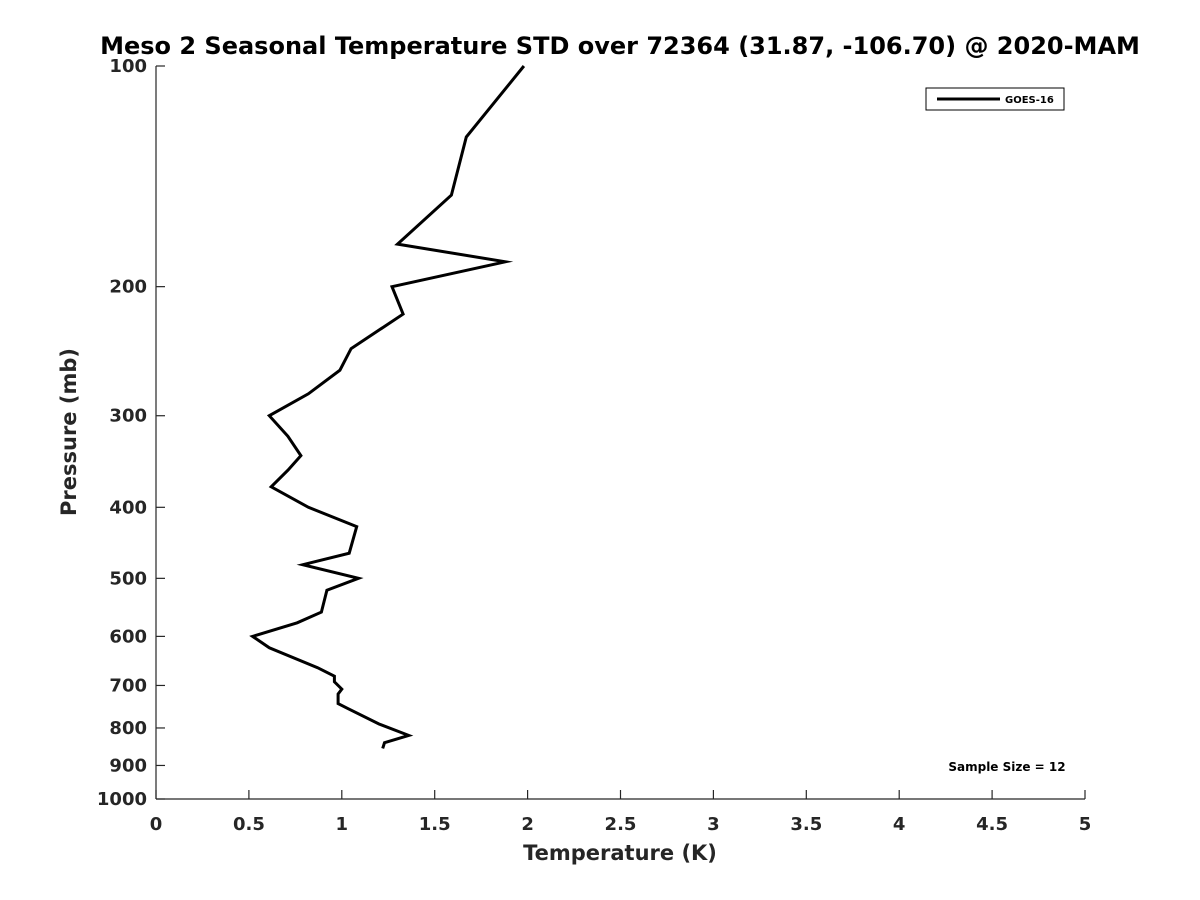 The height and width of the screenshot is (900, 1200). I want to click on y-tick-label: 700, so click(128, 685).